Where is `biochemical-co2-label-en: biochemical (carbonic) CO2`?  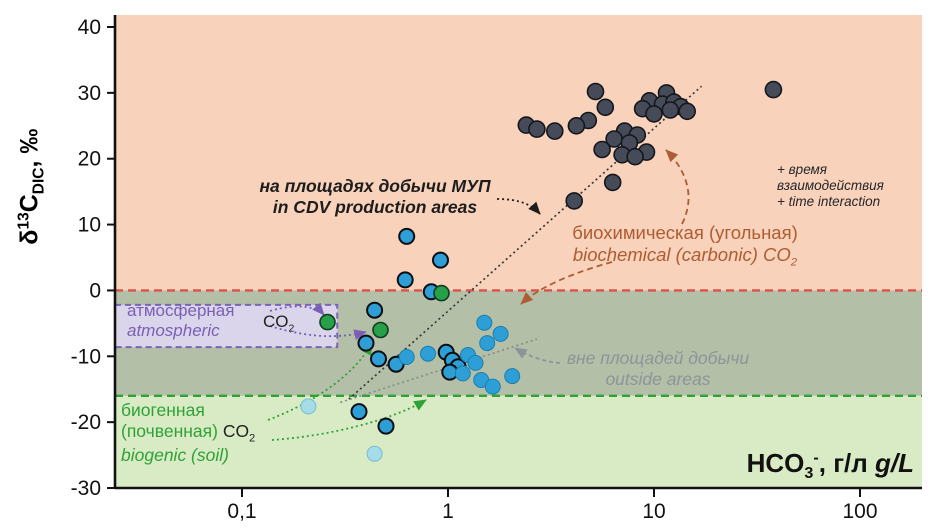
biochemical-co2-label-en: biochemical (carbonic) CO2 is located at coordinates (685, 257).